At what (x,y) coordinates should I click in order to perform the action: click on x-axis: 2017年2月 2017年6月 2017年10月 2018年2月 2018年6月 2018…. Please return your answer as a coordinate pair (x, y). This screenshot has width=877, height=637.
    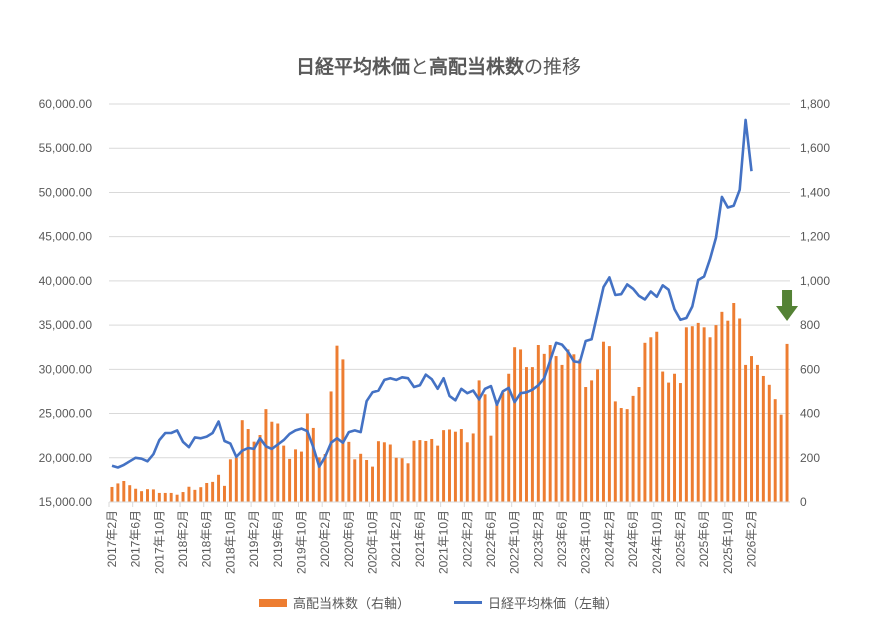
    Looking at the image, I should click on (447, 537).